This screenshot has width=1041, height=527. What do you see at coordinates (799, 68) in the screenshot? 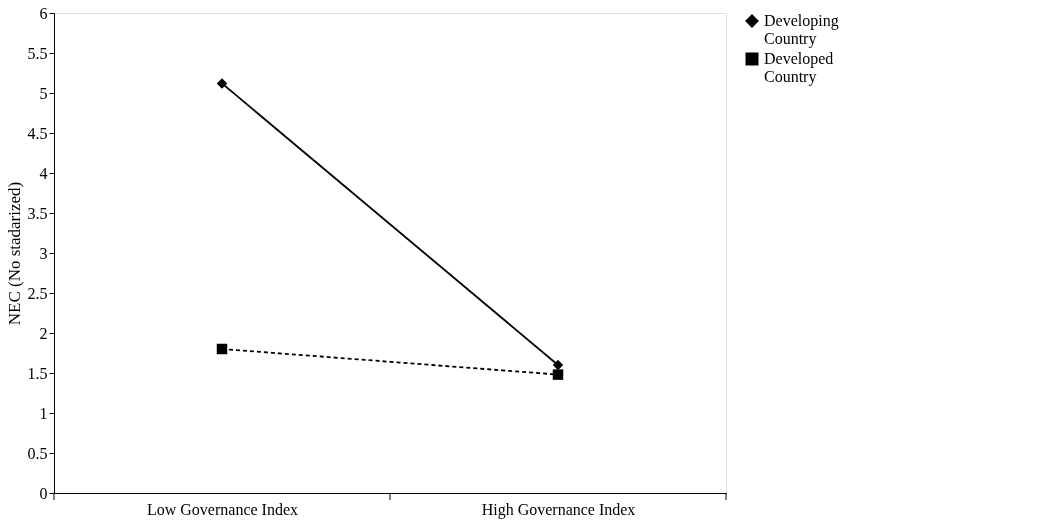
I see `legend-label: Developed Country` at bounding box center [799, 68].